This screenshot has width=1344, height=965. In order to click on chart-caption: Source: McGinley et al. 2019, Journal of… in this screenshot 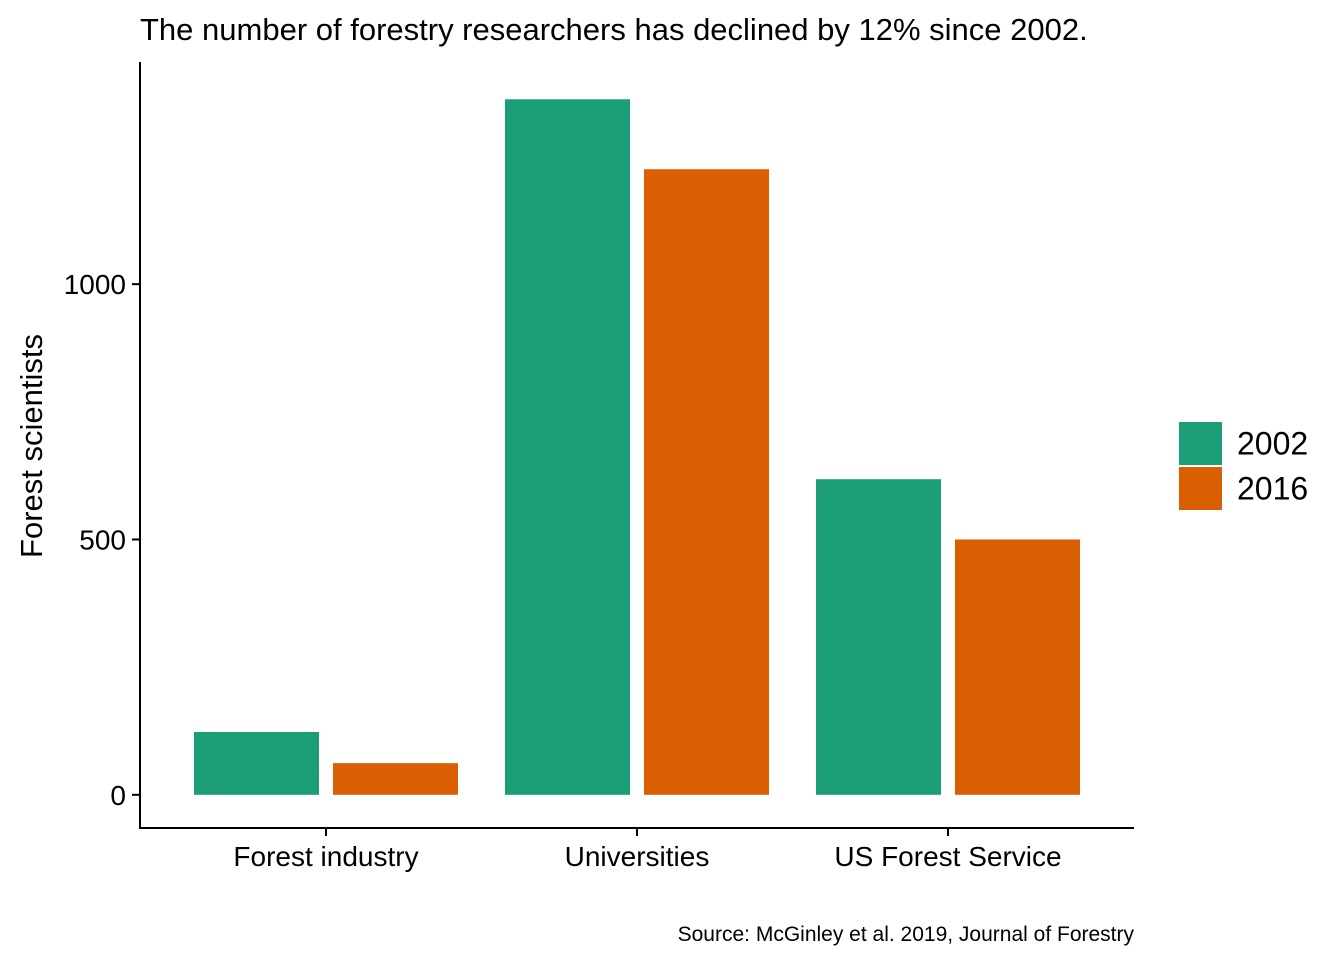, I will do `click(906, 934)`.